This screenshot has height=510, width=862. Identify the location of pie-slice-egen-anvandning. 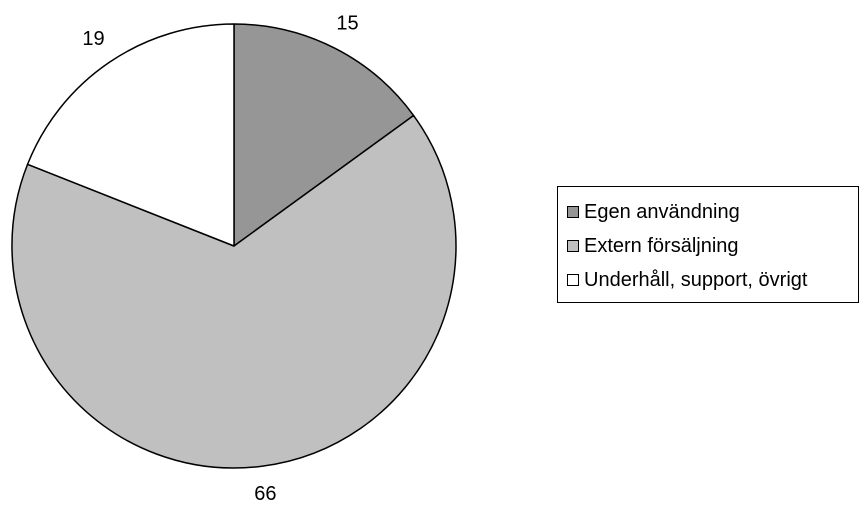
(324, 135).